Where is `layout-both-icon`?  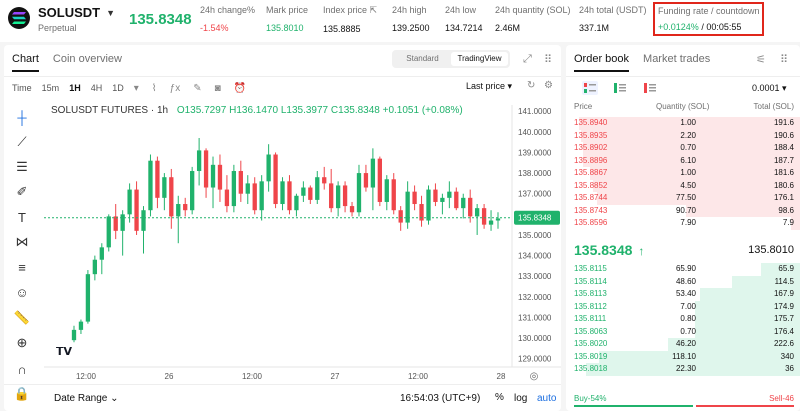 layout-both-icon is located at coordinates (590, 88).